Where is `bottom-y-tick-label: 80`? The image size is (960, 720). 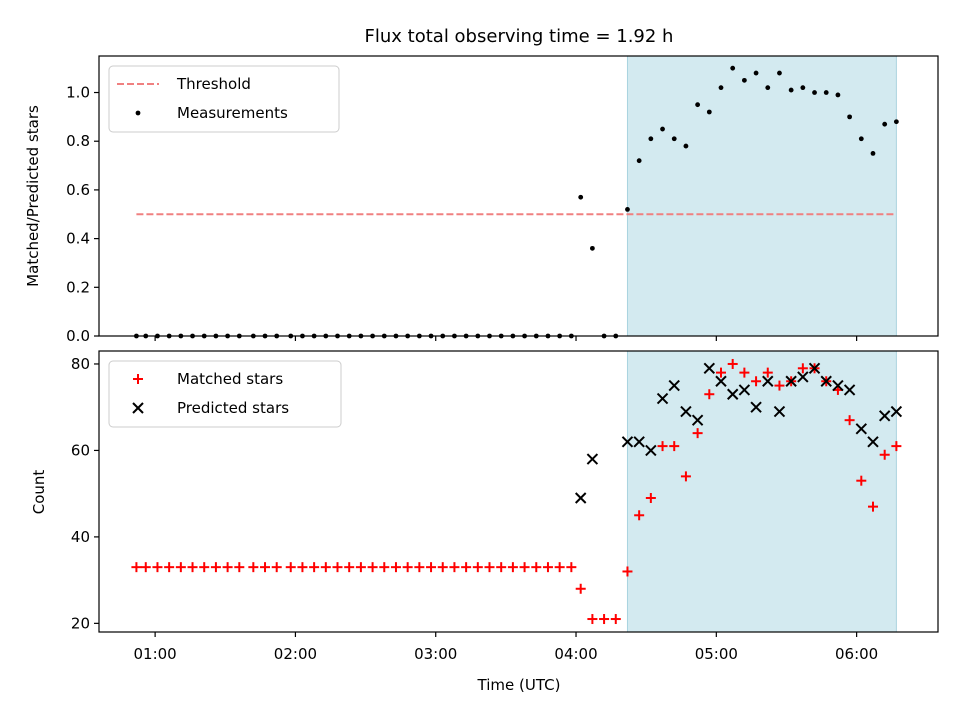
bottom-y-tick-label: 80 is located at coordinates (80, 364).